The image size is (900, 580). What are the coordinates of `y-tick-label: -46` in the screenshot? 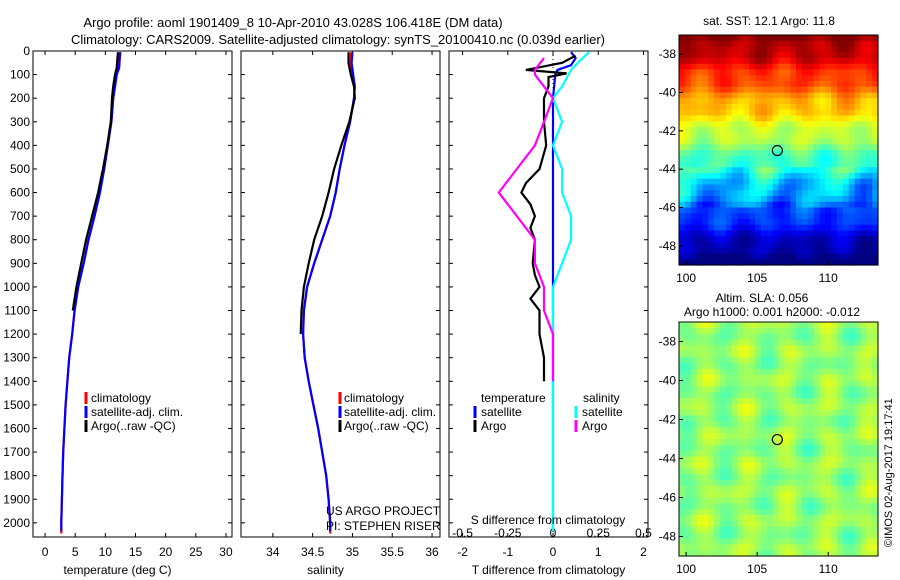 It's located at (668, 208).